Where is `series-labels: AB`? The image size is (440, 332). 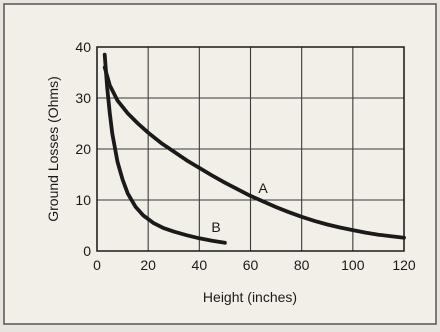 series-labels: AB is located at coordinates (239, 207).